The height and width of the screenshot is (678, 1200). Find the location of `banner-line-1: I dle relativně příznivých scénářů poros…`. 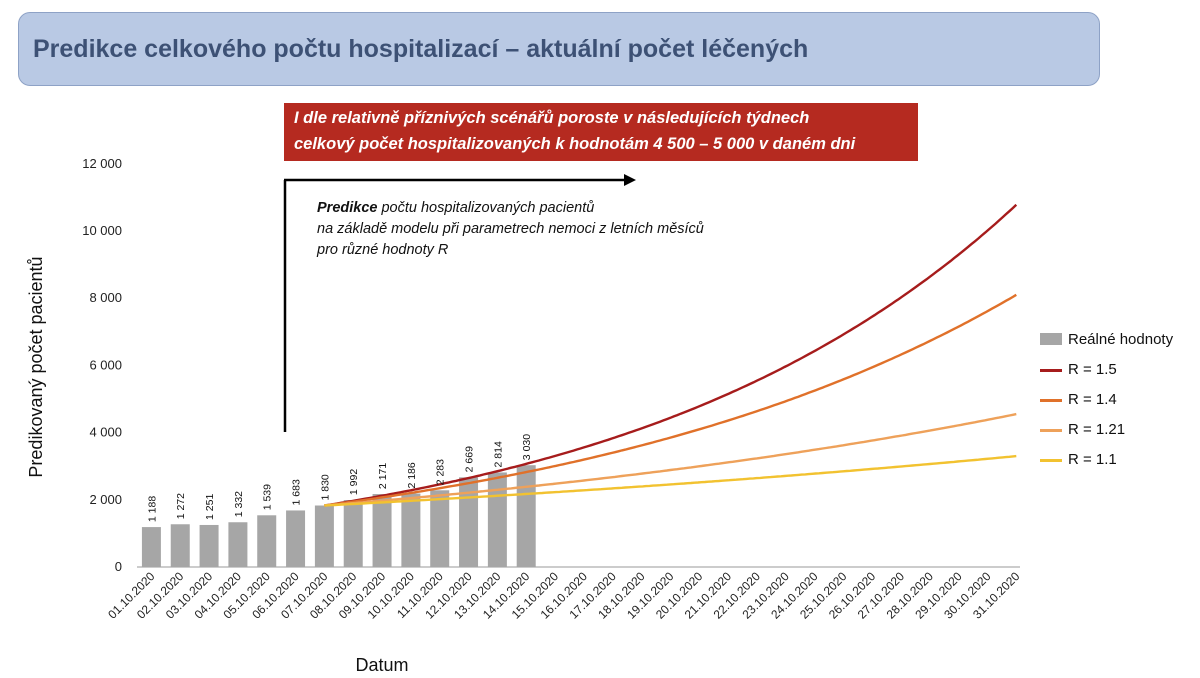

banner-line-1: I dle relativně příznivých scénářů poros… is located at coordinates (552, 118).